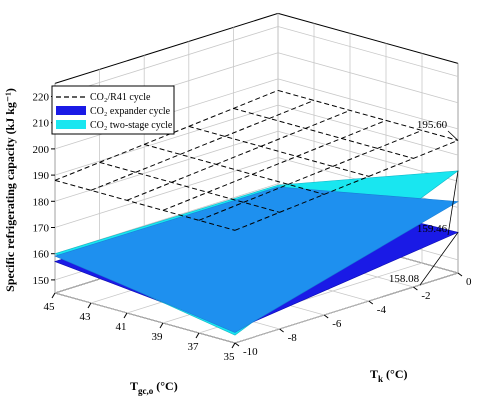 The width and height of the screenshot is (477, 404). I want to click on k-axis-label-sub: k, so click(380, 379).